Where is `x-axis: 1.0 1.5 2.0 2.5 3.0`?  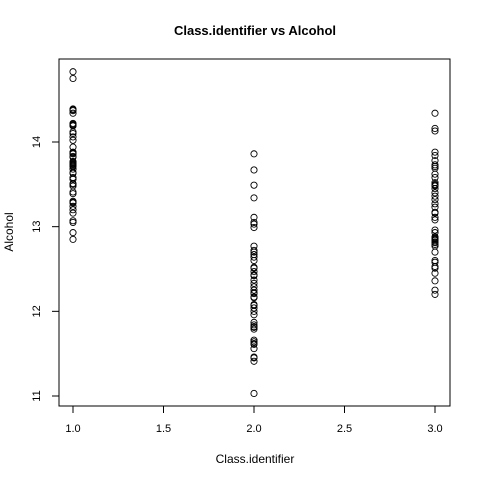
x-axis: 1.0 1.5 2.0 2.5 3.0 is located at coordinates (254, 420).